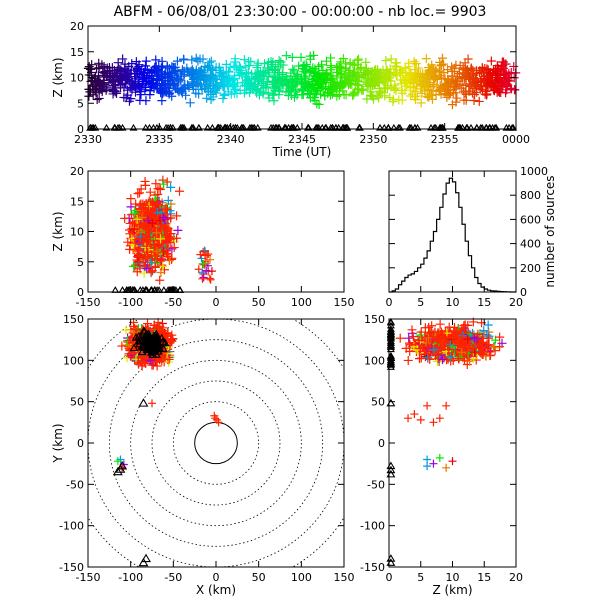 Image resolution: width=600 pixels, height=600 pixels. I want to click on y-tick-label: 5, so click(80, 262).